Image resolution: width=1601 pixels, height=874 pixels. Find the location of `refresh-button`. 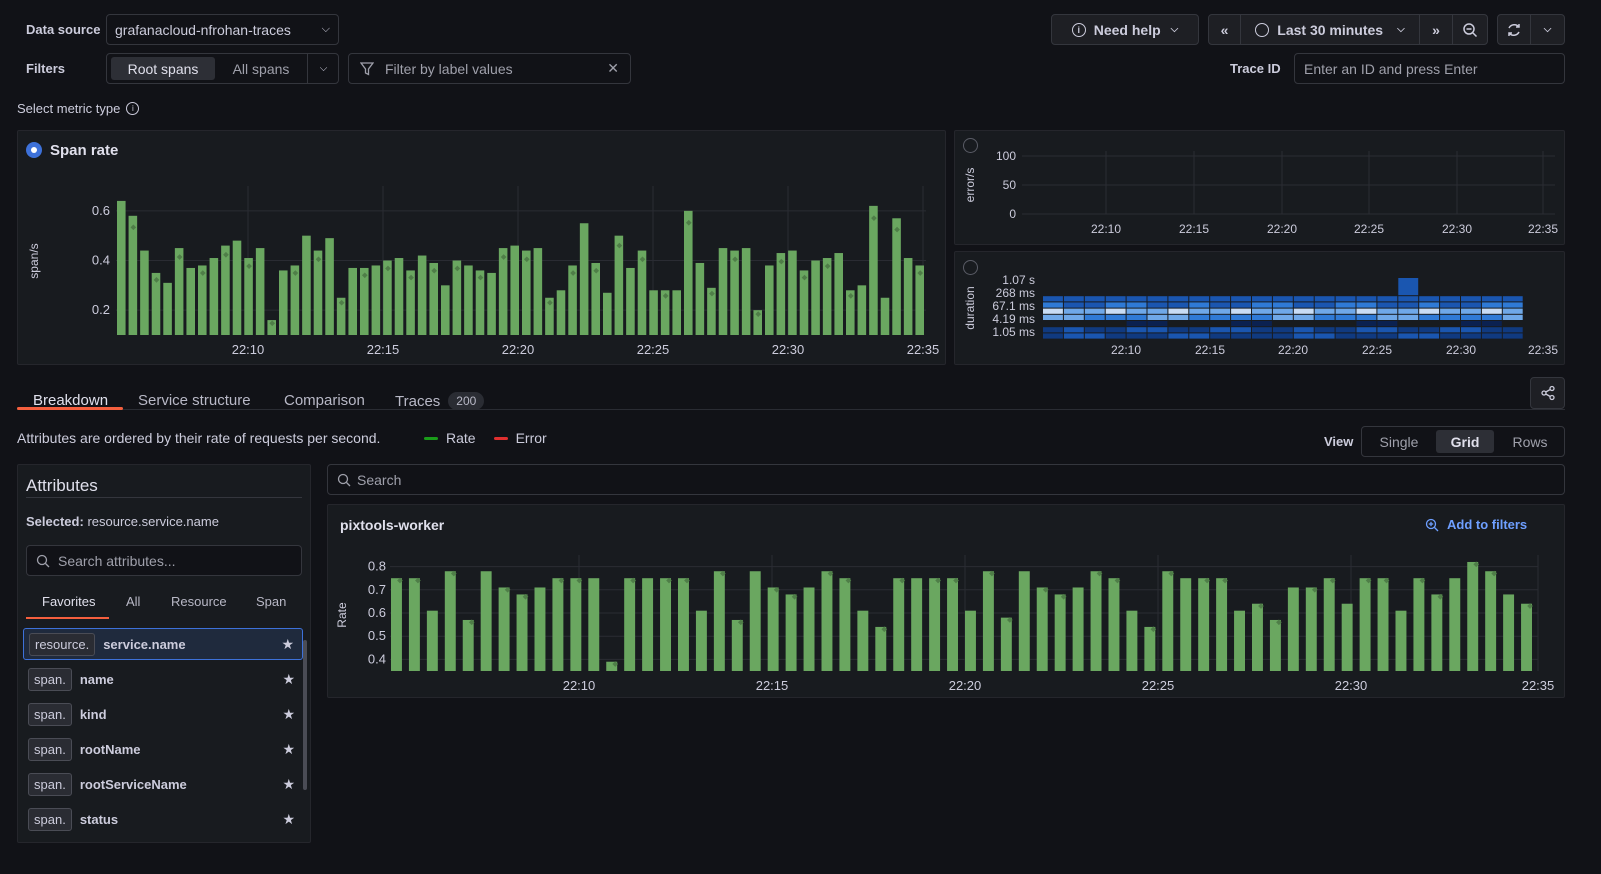

refresh-button is located at coordinates (1514, 29).